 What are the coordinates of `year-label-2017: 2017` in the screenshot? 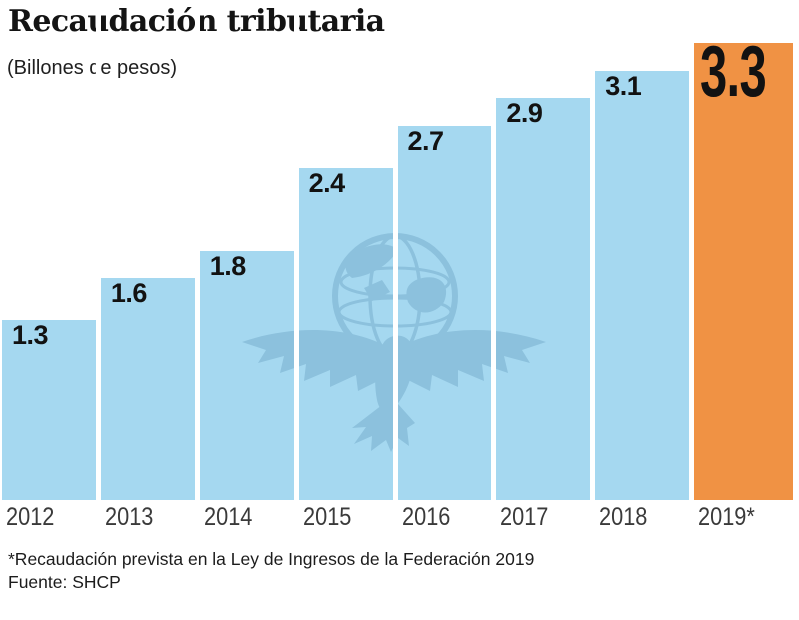 It's located at (524, 517).